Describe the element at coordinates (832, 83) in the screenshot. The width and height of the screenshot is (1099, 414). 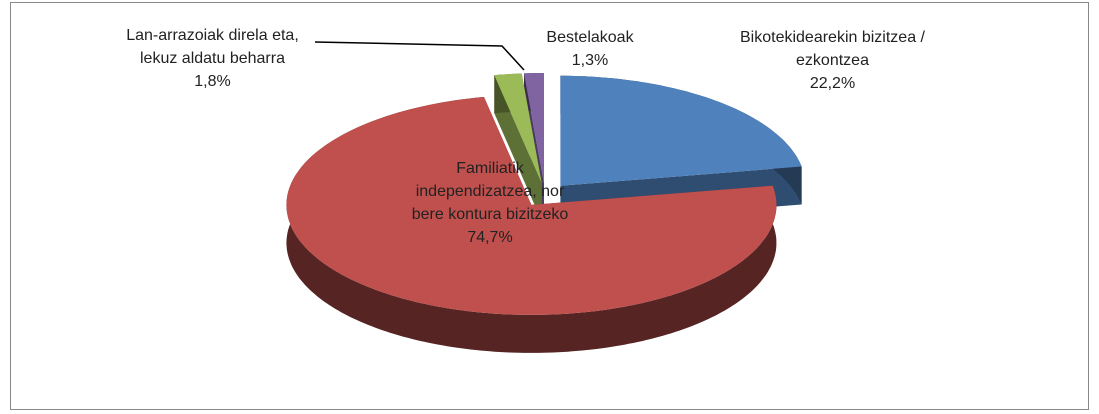
I see `value-label: 22,2%` at that location.